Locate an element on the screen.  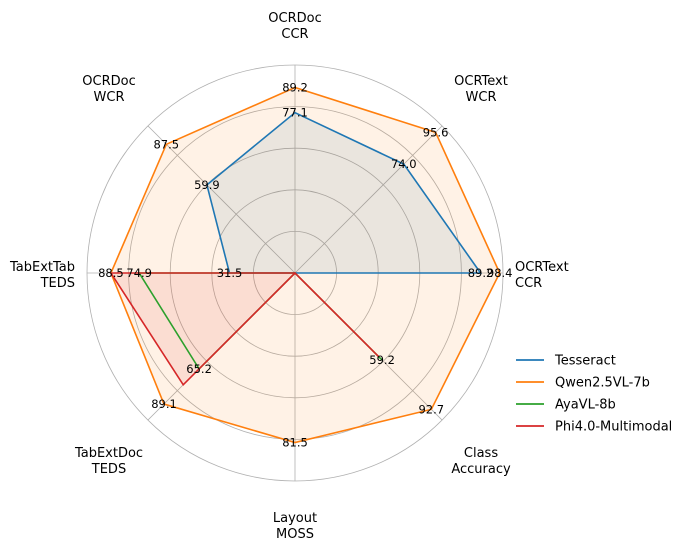
axis-label-line1: TabExtDoc is located at coordinates (108, 453).